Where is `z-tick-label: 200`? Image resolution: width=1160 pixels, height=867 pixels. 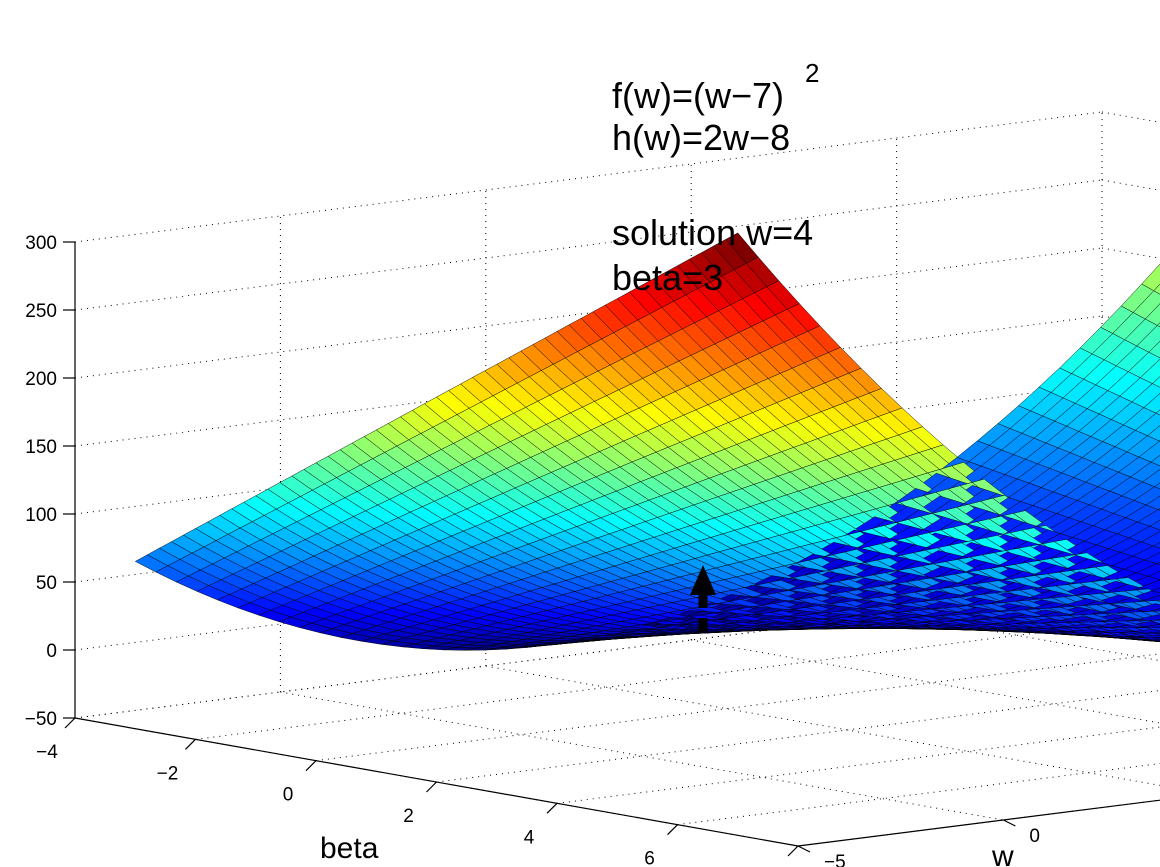
z-tick-label: 200 is located at coordinates (41, 379).